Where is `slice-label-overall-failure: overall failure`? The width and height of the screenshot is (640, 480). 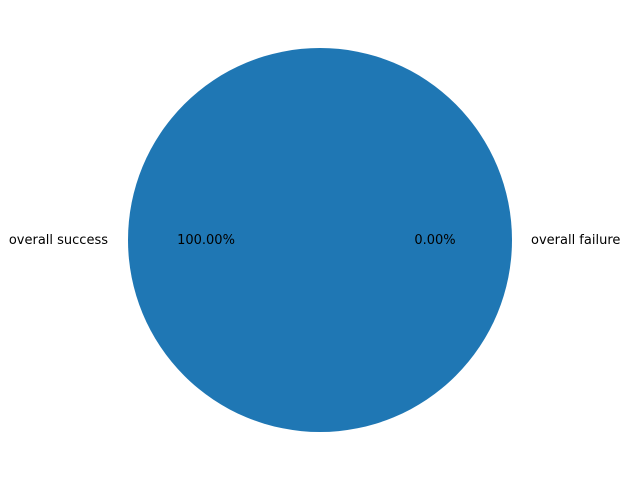 slice-label-overall-failure: overall failure is located at coordinates (575, 240).